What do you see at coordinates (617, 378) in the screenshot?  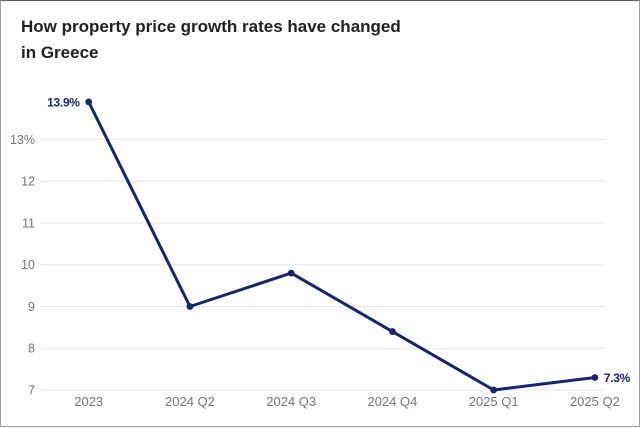 I see `last-point-value-label: 7.3%` at bounding box center [617, 378].